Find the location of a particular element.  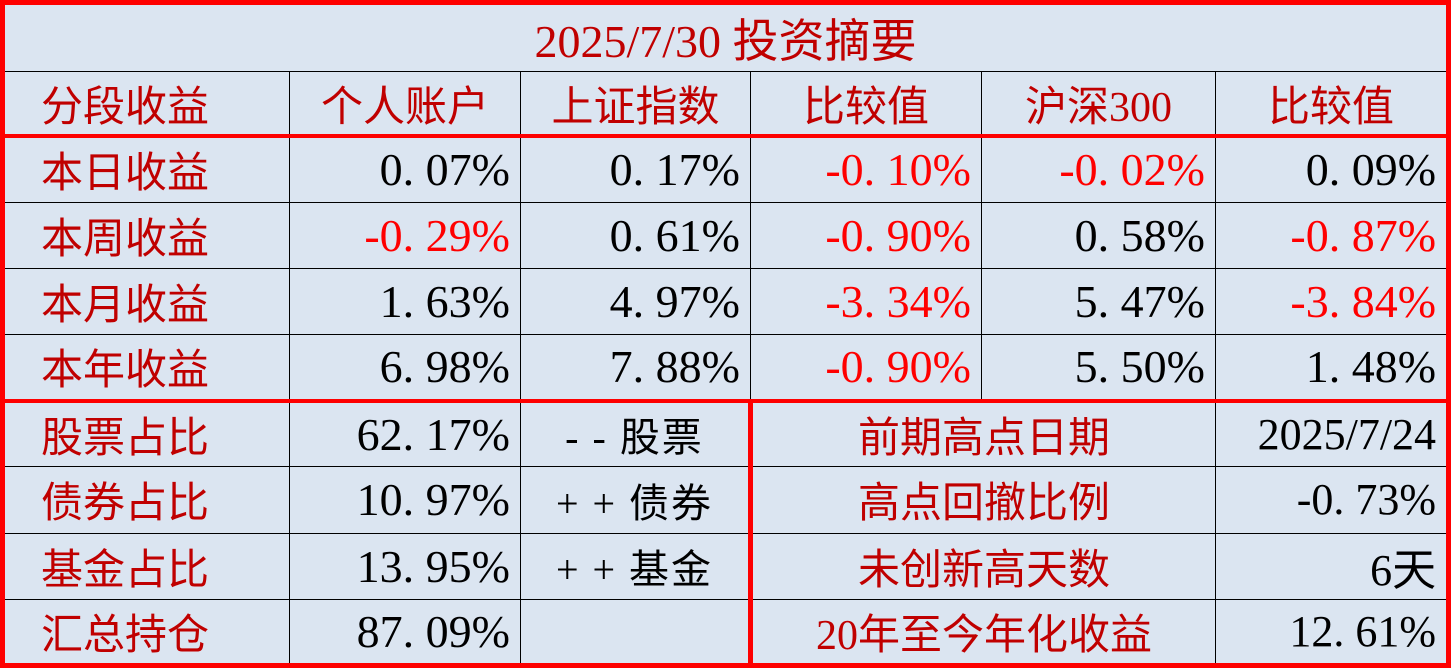

label-total-position: 汇总持仓 is located at coordinates (146, 632).